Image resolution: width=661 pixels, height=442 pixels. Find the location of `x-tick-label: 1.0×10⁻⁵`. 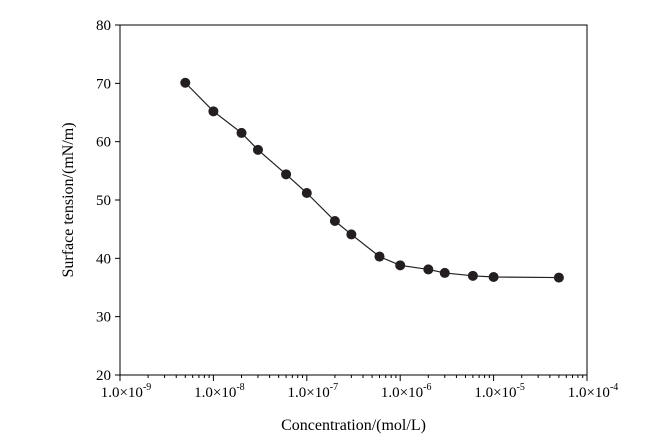

x-tick-label: 1.0×10⁻⁵ is located at coordinates (499, 391).